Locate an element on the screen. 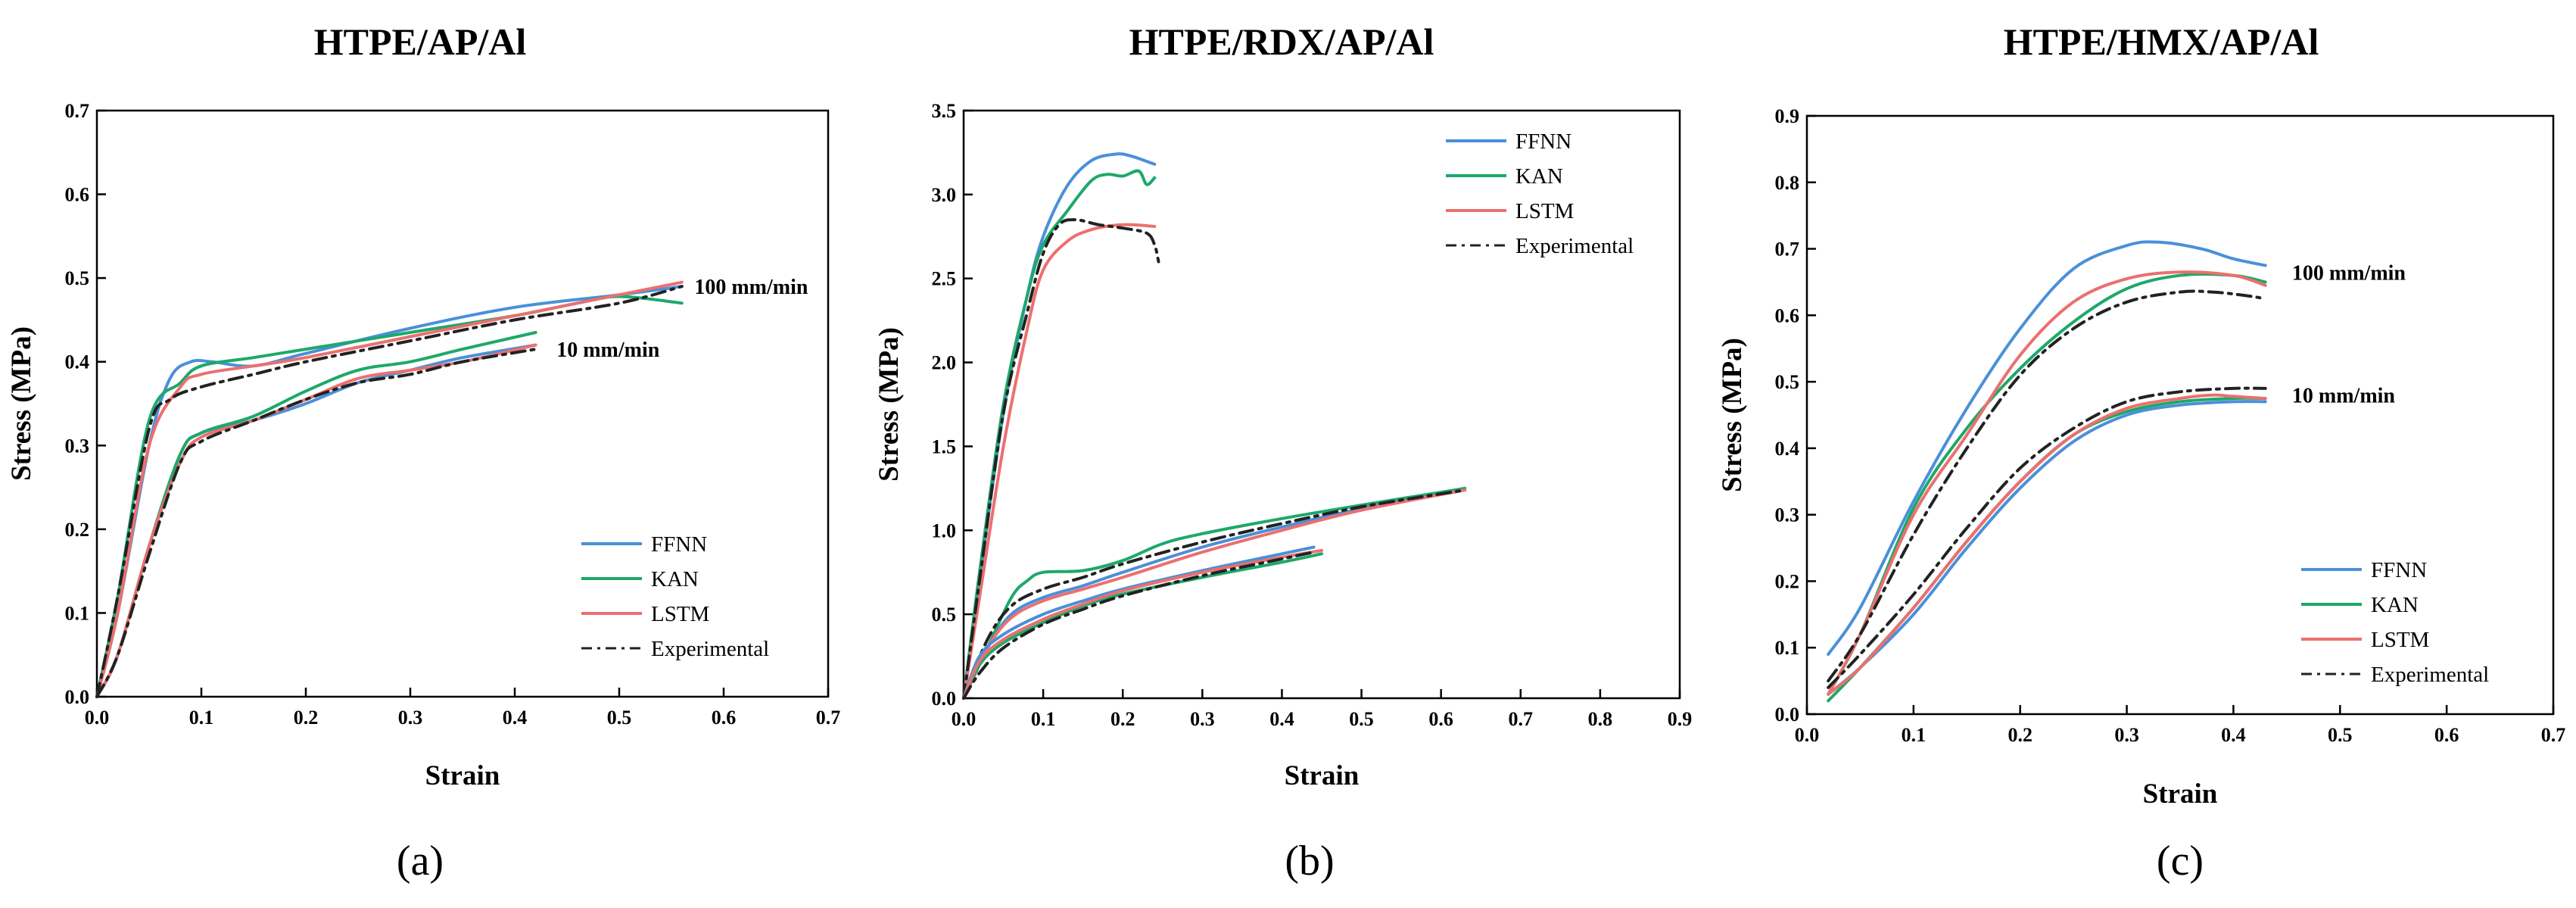  y-tick-label: 3.0 is located at coordinates (944, 195).